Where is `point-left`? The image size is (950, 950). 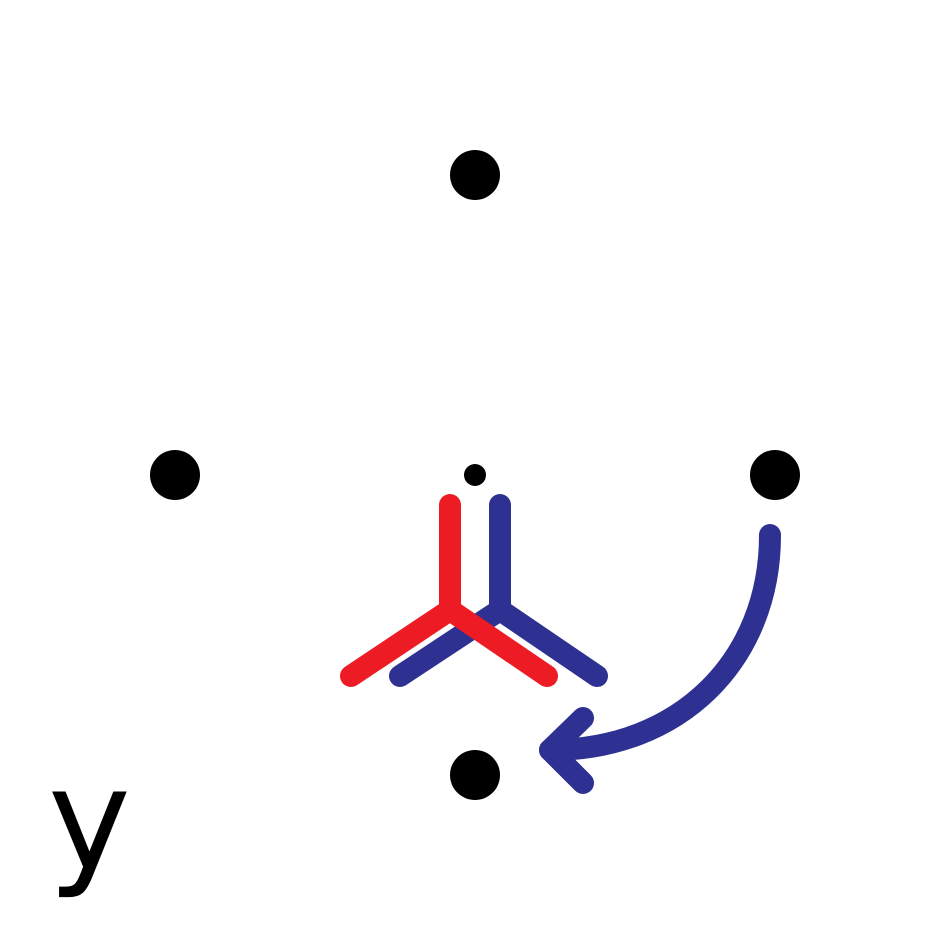 point-left is located at coordinates (175, 475).